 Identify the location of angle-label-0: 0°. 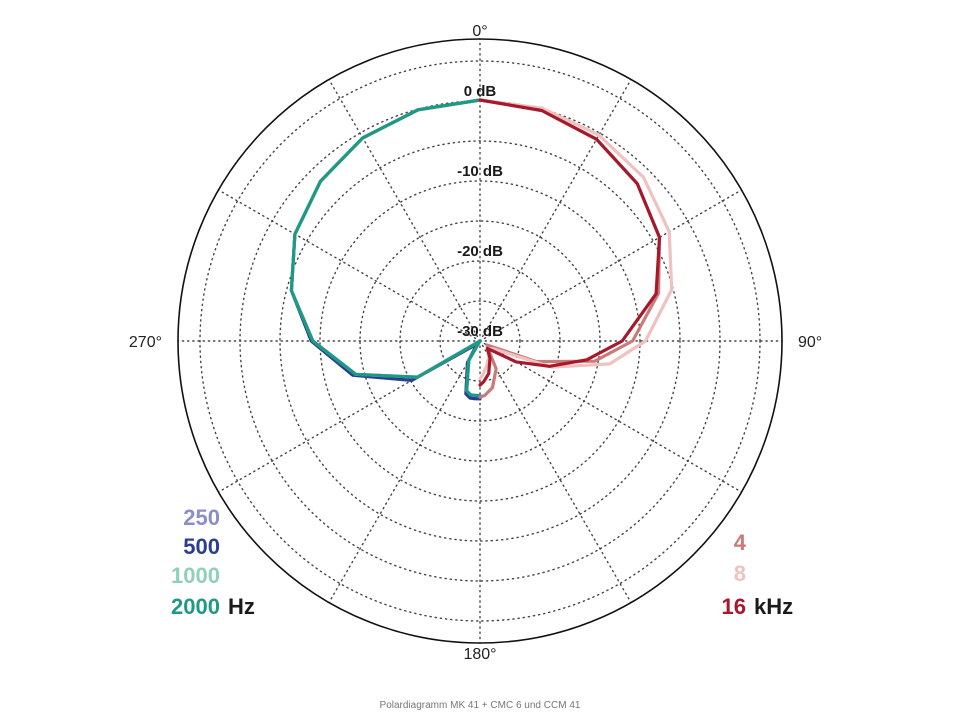
(479, 31).